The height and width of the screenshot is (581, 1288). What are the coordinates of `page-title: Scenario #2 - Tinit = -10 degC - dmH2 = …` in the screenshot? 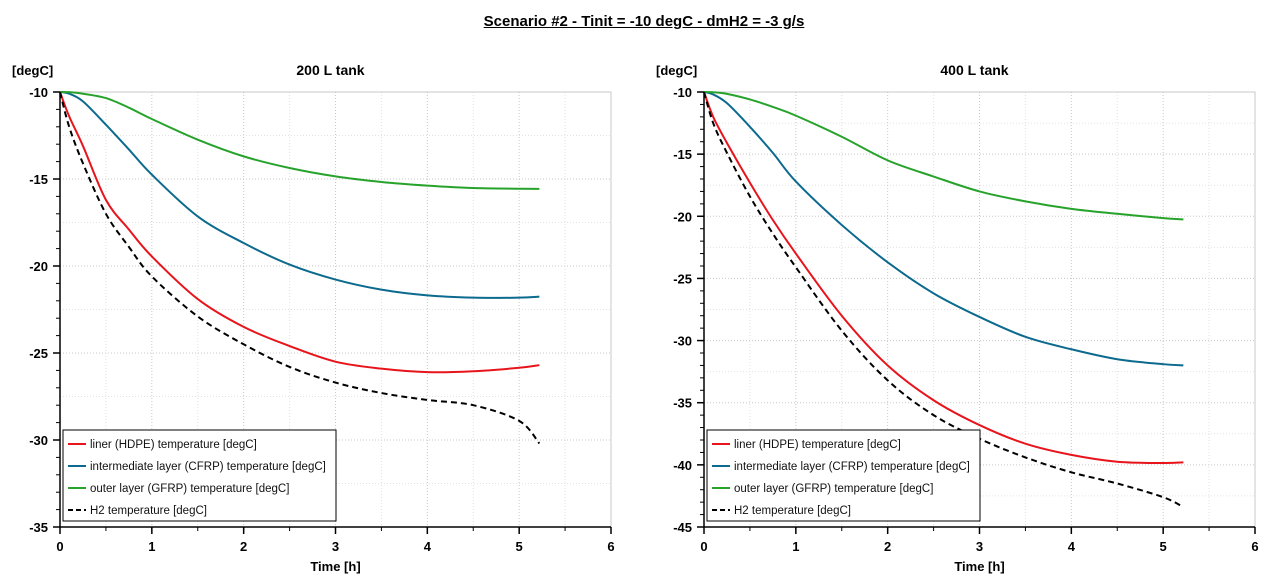 It's located at (644, 21).